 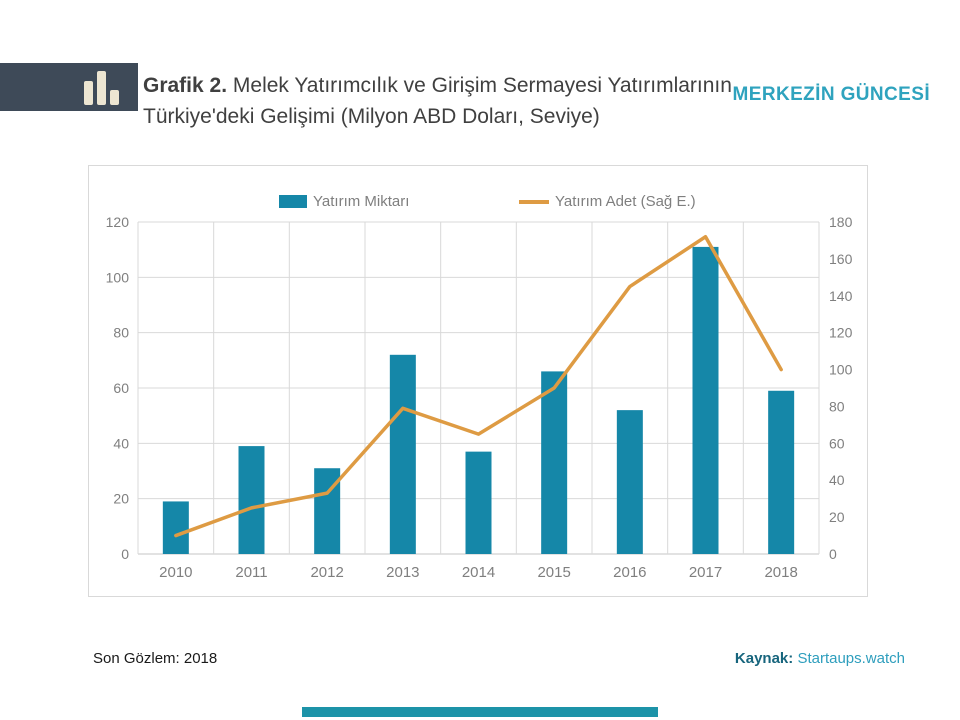 I want to click on brand-logo-text: MERKEZİN GÜNCESİ, so click(x=831, y=94).